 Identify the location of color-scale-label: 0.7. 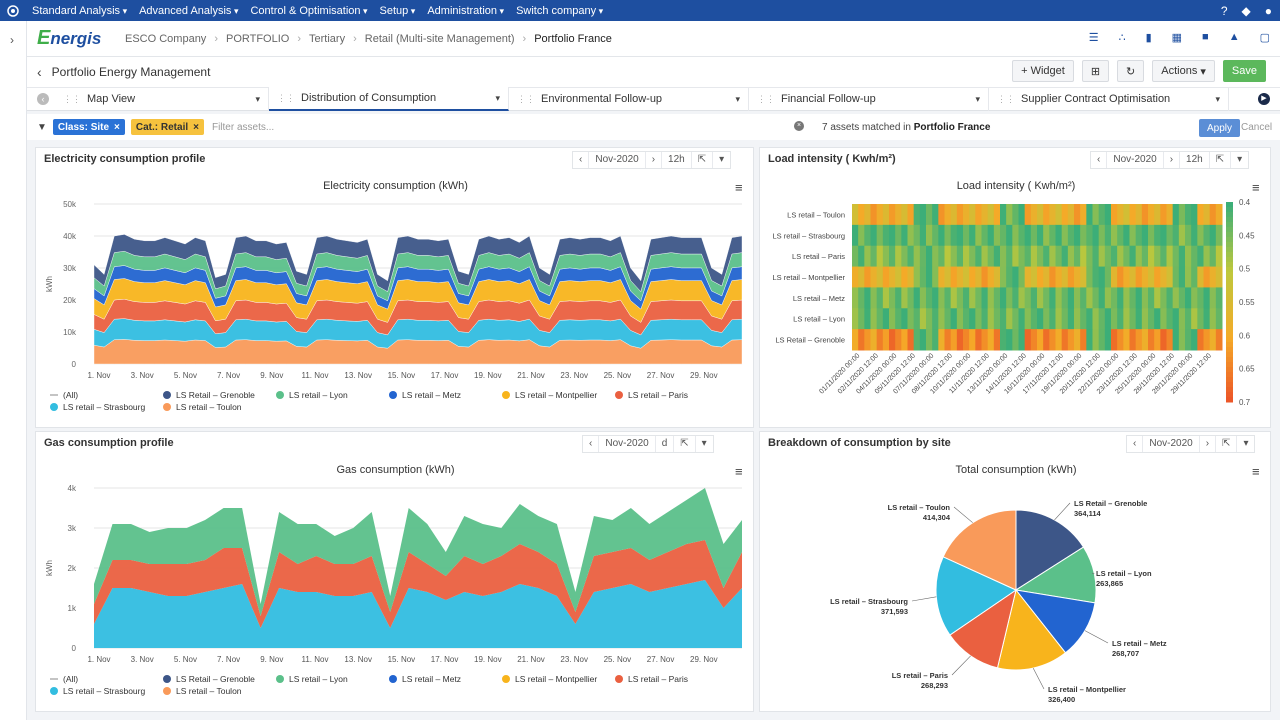
(1245, 402).